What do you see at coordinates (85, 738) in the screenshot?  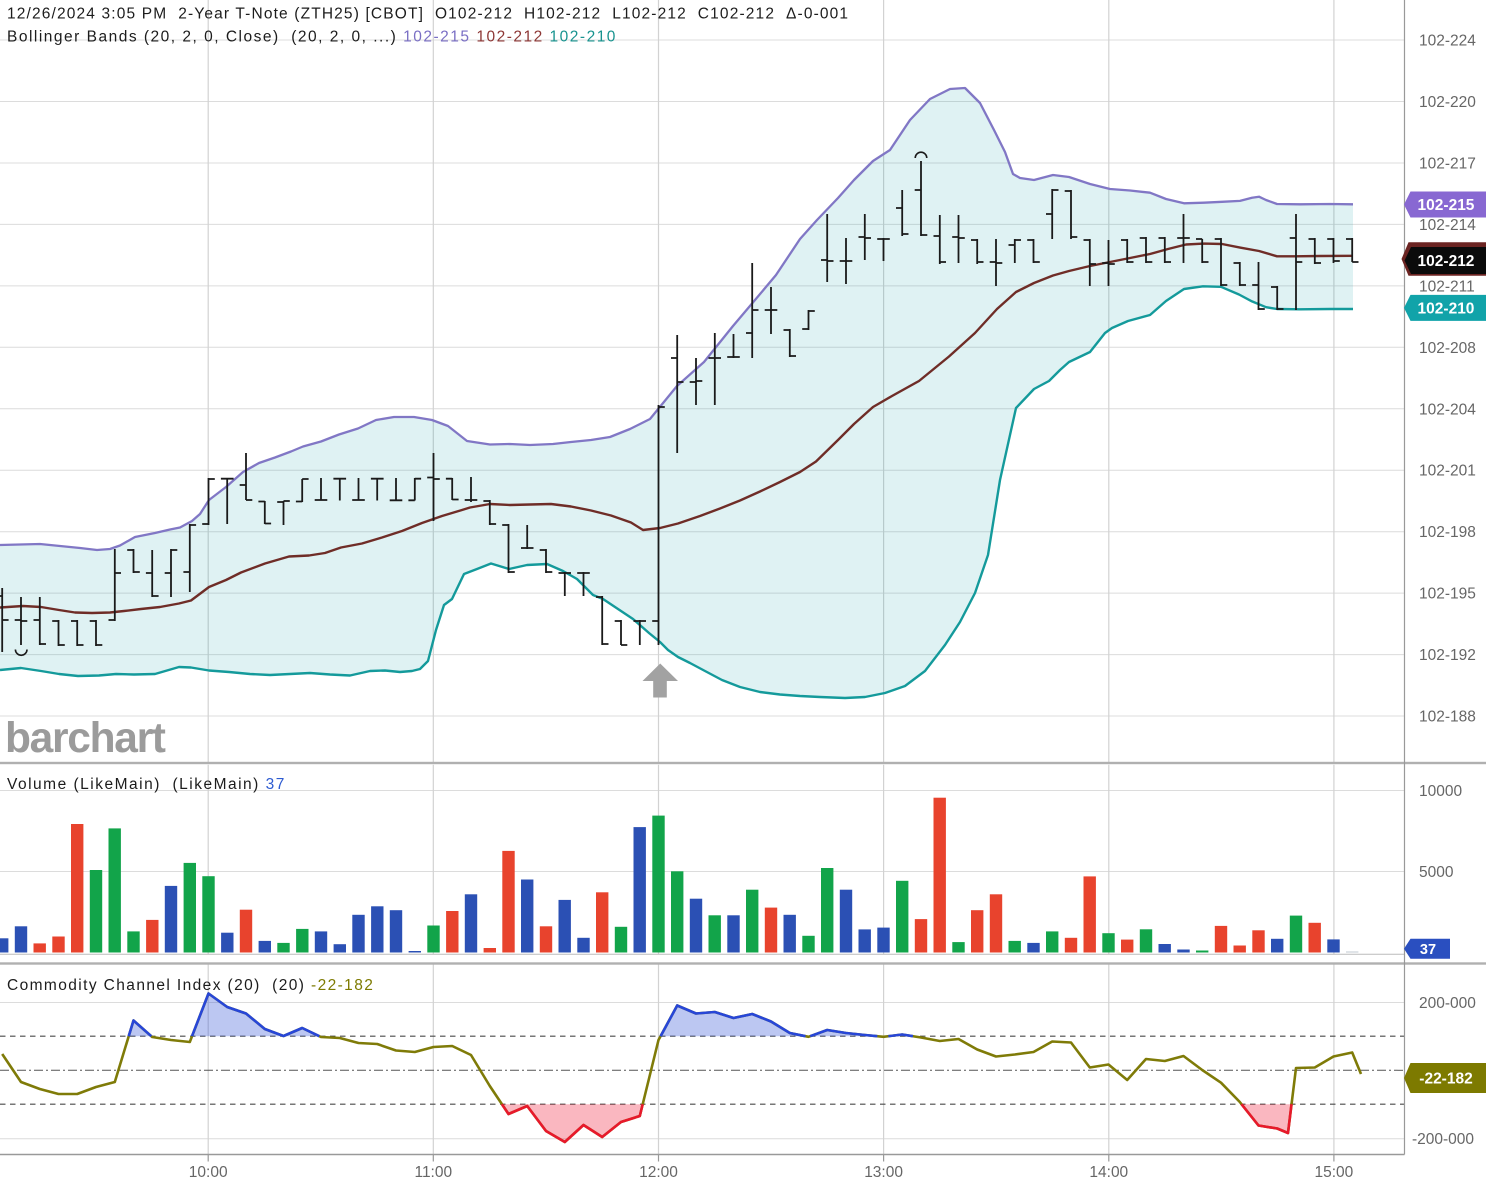 I see `svg-text: barchart` at bounding box center [85, 738].